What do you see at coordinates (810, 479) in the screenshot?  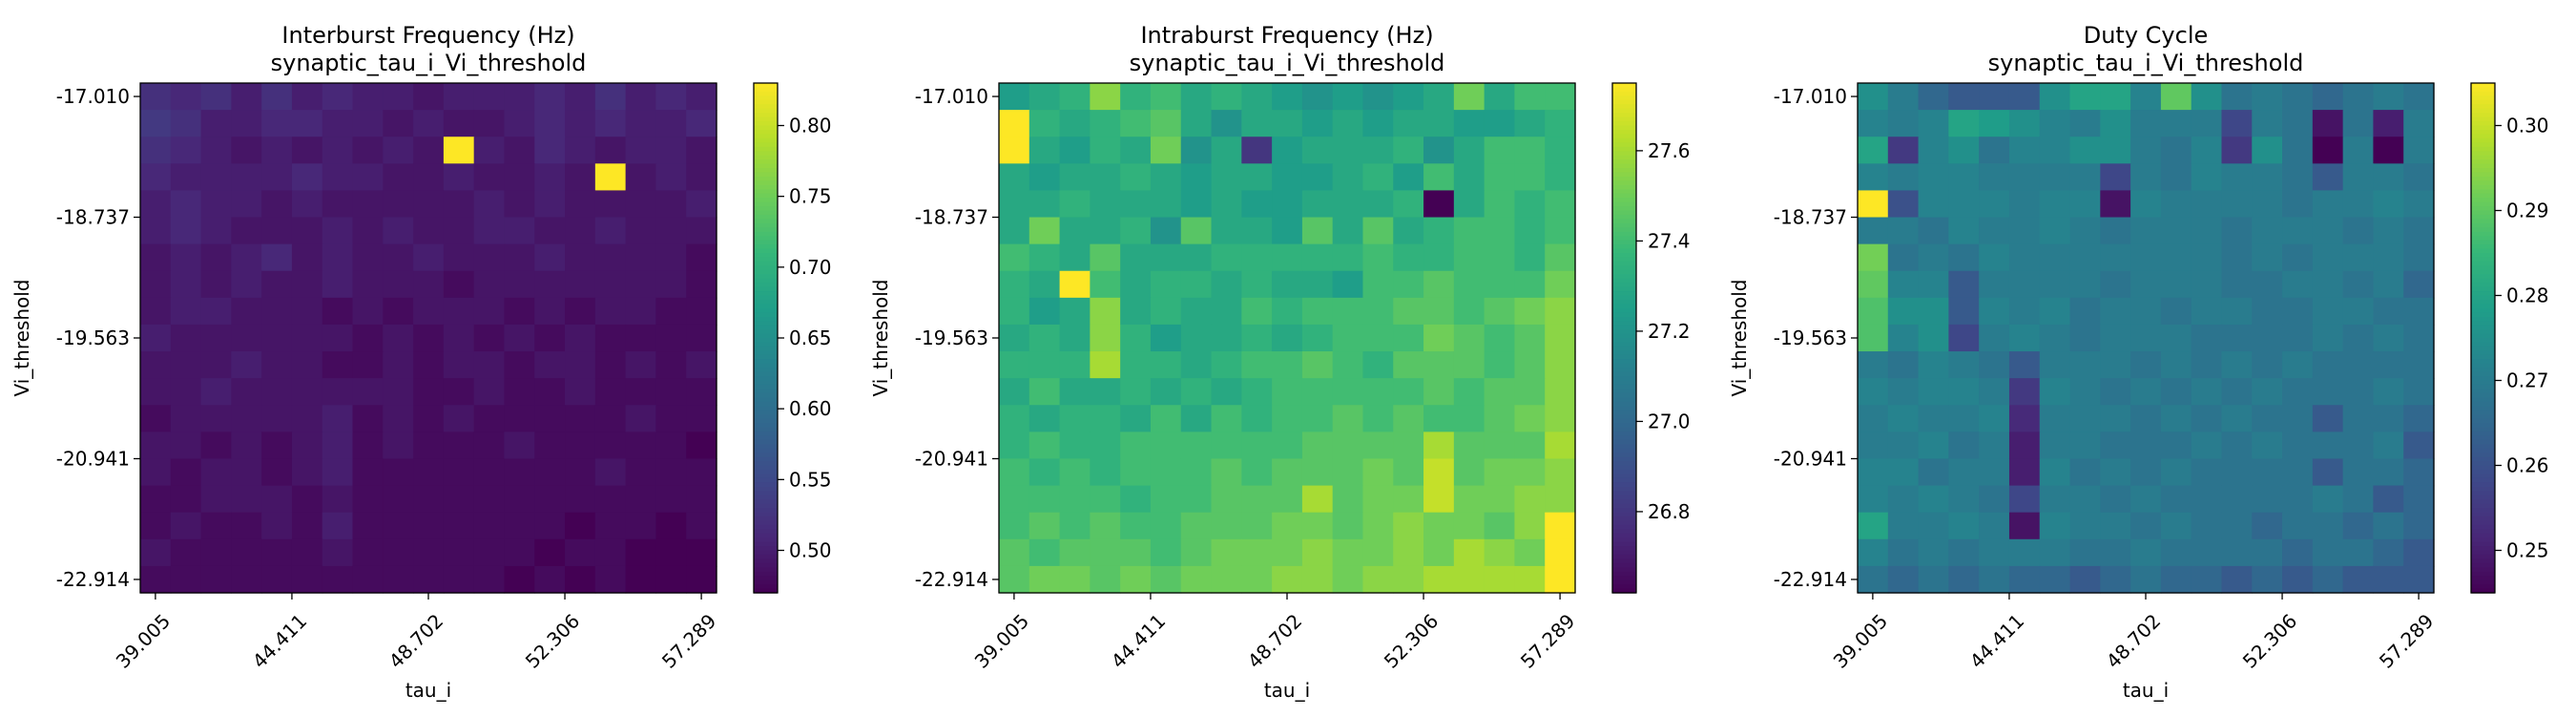 I see `colorbar-tick-label: 0.55` at bounding box center [810, 479].